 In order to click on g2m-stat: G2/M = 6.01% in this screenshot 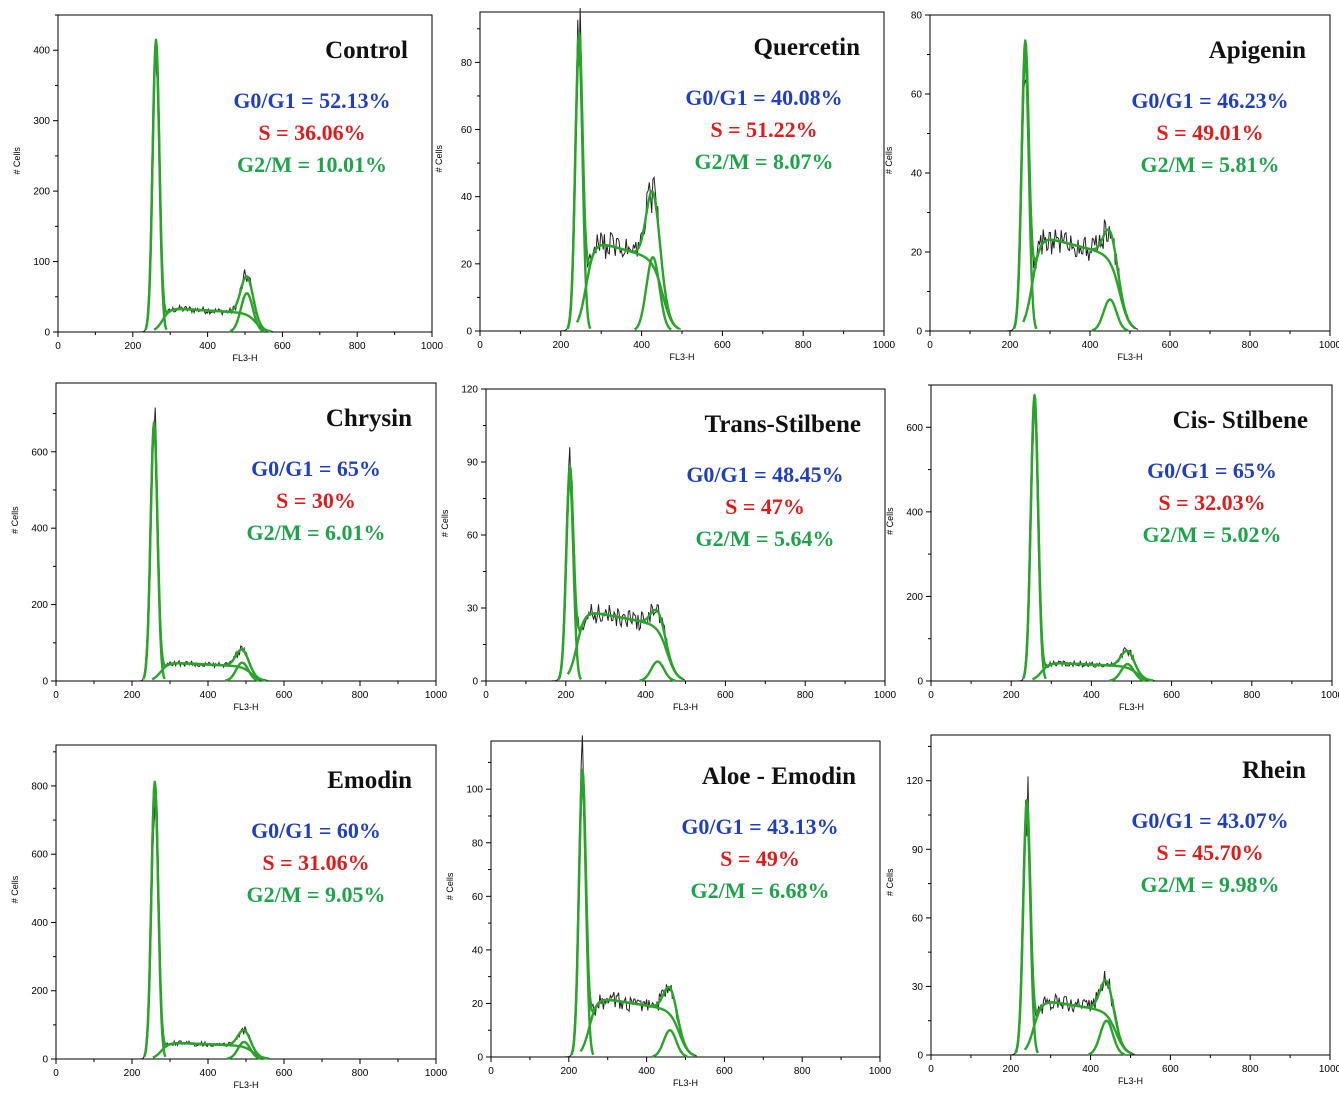, I will do `click(315, 532)`.